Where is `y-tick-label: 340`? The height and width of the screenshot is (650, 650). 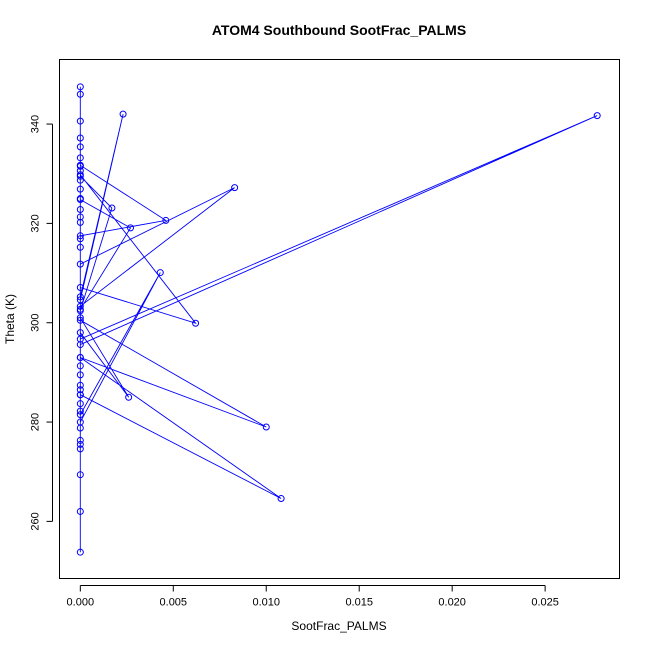
y-tick-label: 340 is located at coordinates (36, 124).